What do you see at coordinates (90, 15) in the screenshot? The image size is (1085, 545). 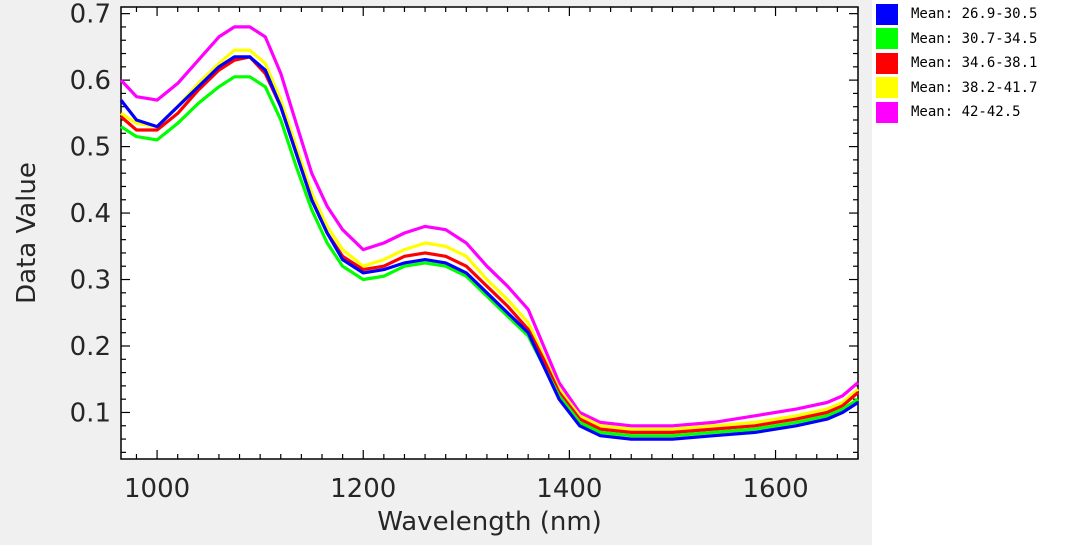 I see `y-tick-label: 0.7` at bounding box center [90, 15].